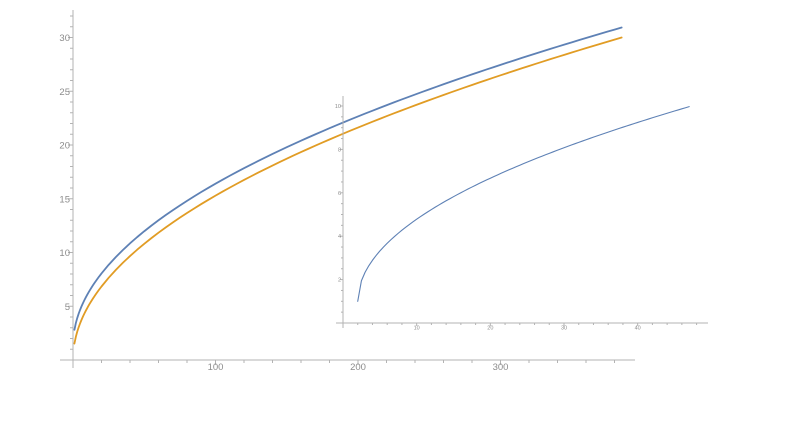 Image resolution: width=785 pixels, height=429 pixels. What do you see at coordinates (490, 329) in the screenshot?
I see `x-tick-label: 20` at bounding box center [490, 329].